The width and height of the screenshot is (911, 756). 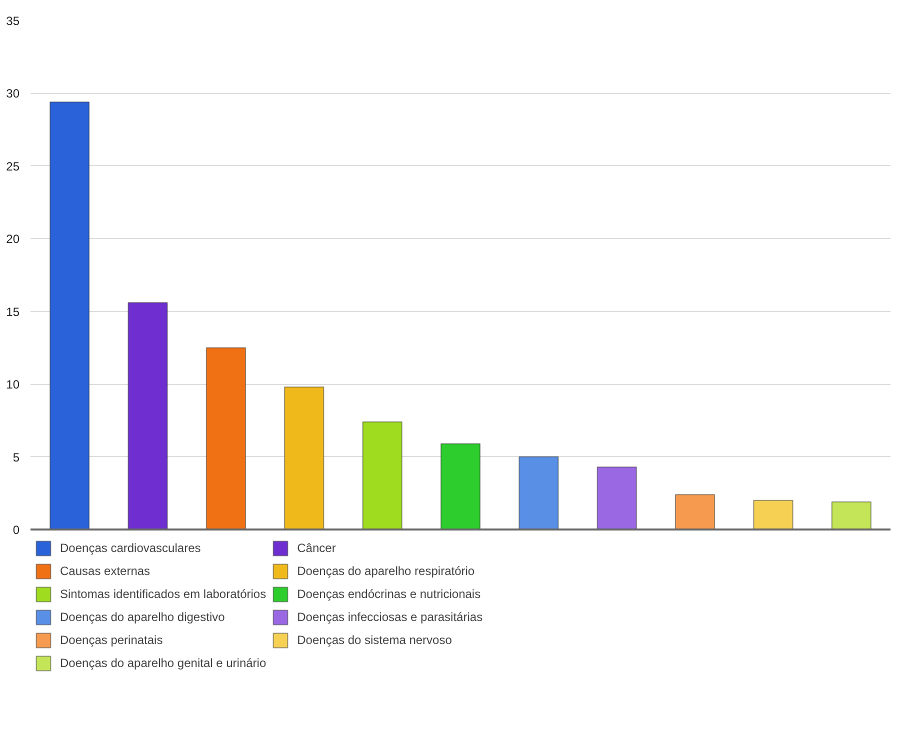 What do you see at coordinates (105, 571) in the screenshot?
I see `legend-label: Causas externas` at bounding box center [105, 571].